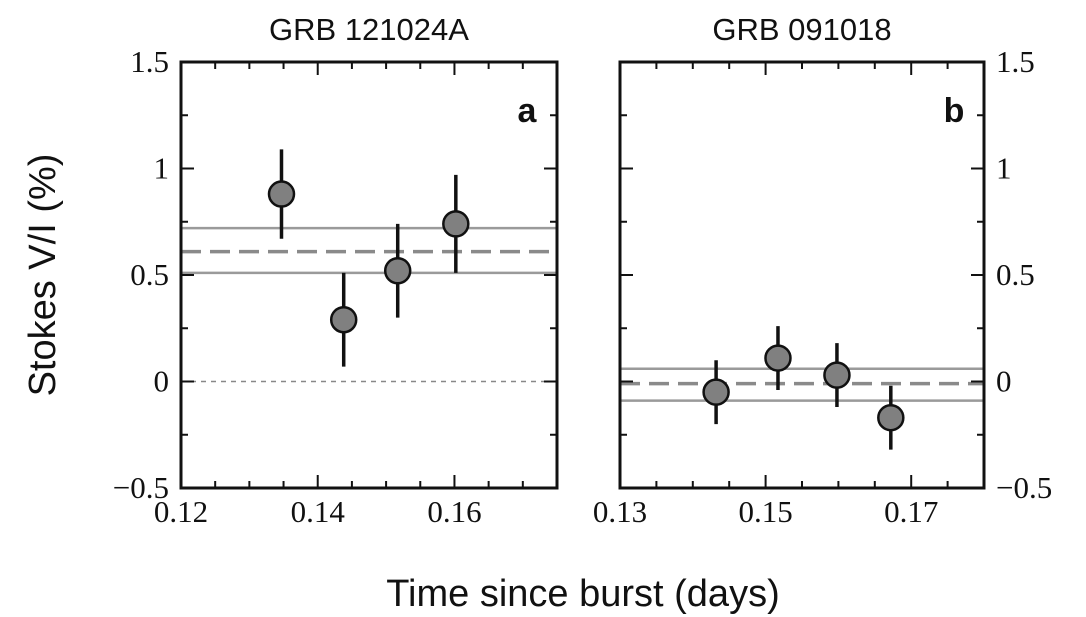  What do you see at coordinates (954, 111) in the screenshot?
I see `panel-letter: b` at bounding box center [954, 111].